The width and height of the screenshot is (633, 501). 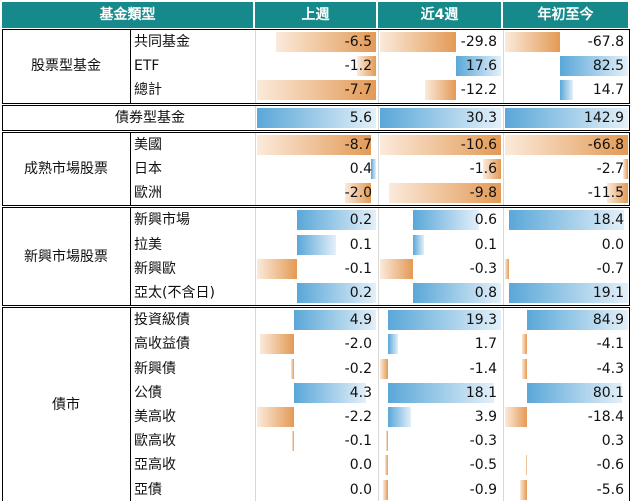 I want to click on value: 82.5, so click(x=608, y=66).